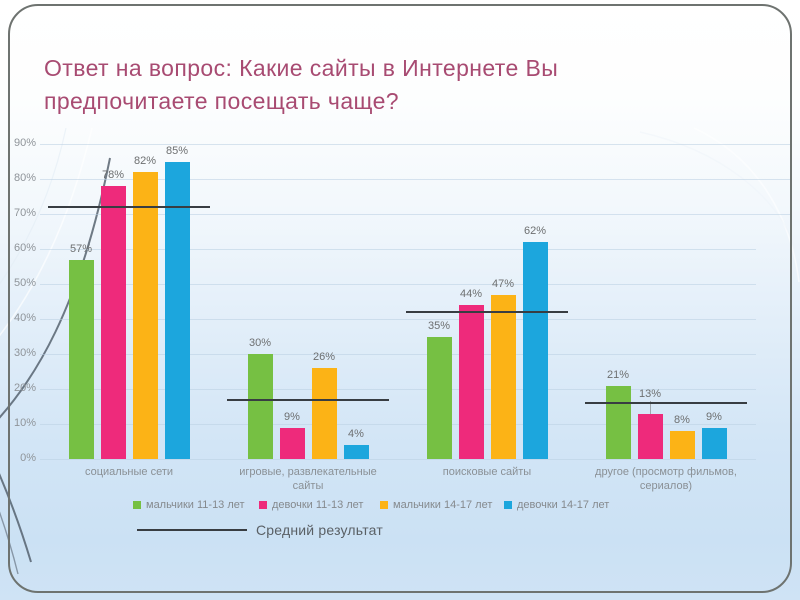 This screenshot has height=600, width=800. I want to click on y-axis-tick-label: 60%, so click(24, 248).